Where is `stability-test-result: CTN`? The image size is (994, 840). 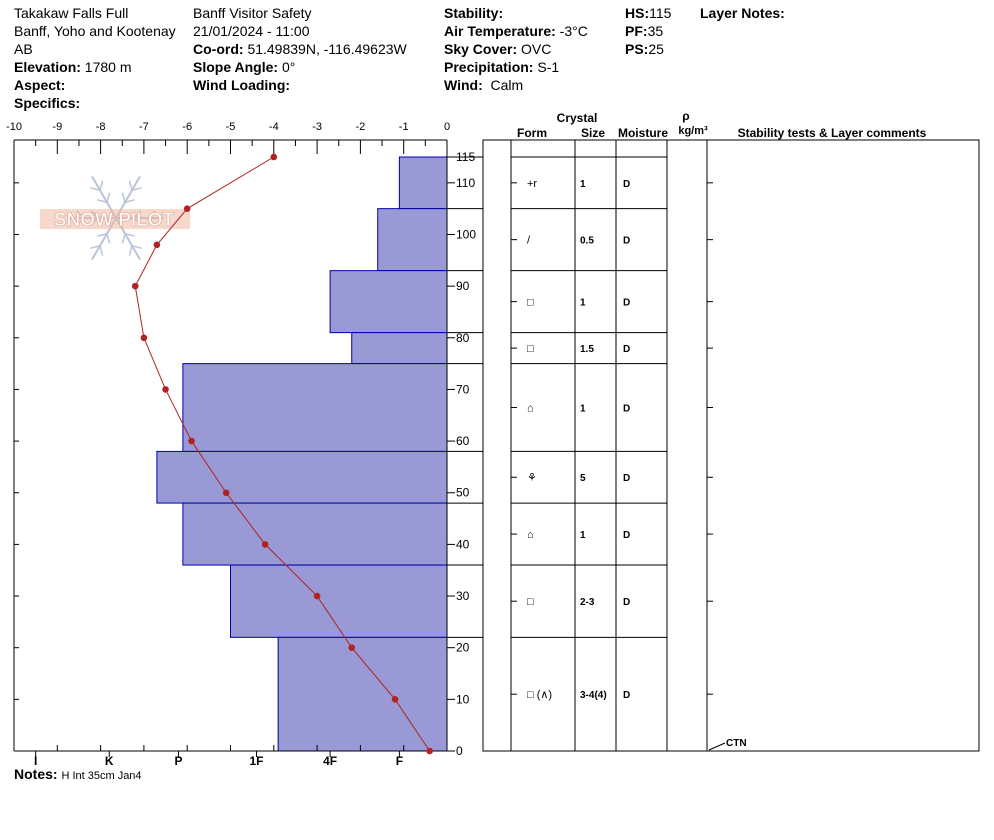
stability-test-result: CTN is located at coordinates (736, 743).